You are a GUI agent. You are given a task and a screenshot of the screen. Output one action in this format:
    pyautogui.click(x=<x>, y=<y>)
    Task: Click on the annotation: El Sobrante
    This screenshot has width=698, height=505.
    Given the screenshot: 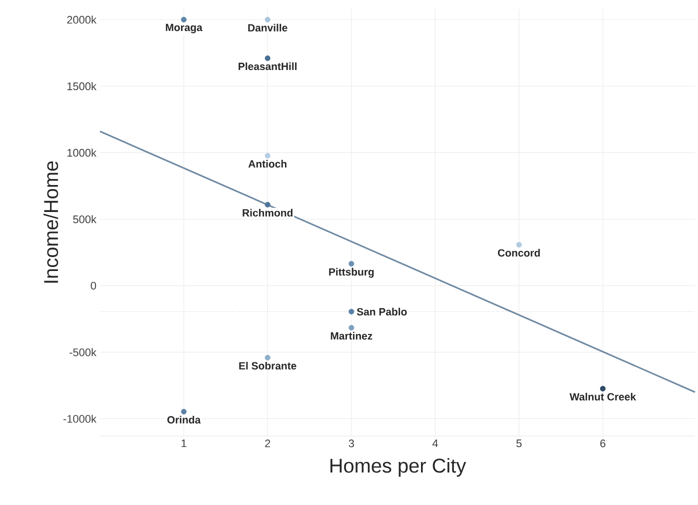 What is the action you would take?
    pyautogui.click(x=267, y=366)
    